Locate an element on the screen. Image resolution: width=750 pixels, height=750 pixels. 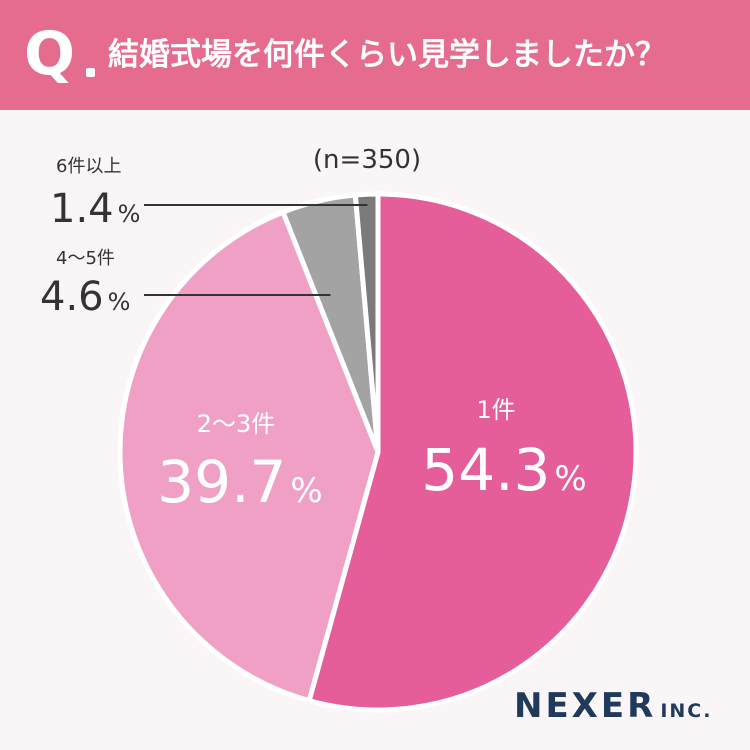
brand-name: NEXER is located at coordinates (585, 706).